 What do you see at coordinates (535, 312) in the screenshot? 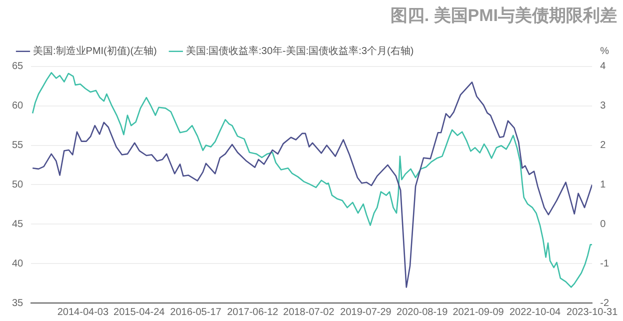
I see `x-tick-label: 2022-10-04` at bounding box center [535, 312].